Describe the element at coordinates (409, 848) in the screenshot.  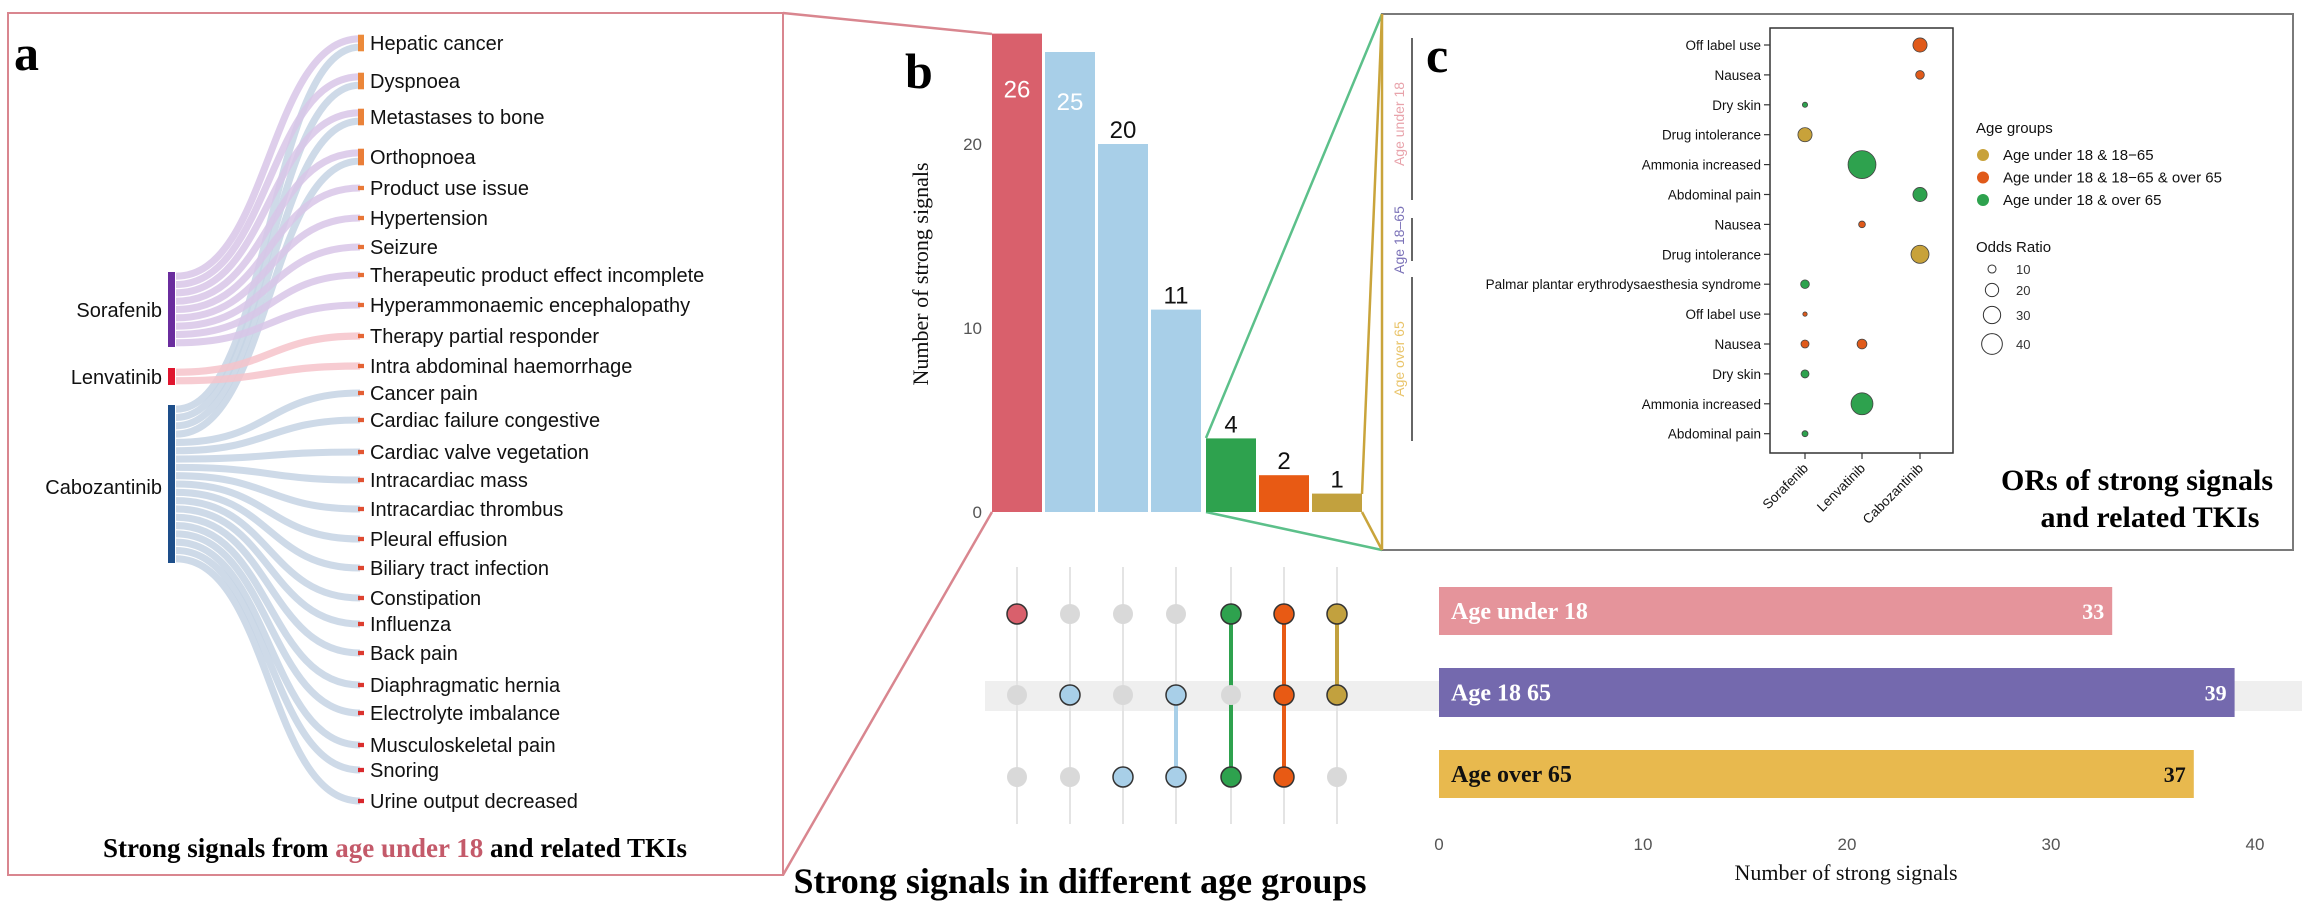
I see `caption-highlight: age under 18` at that location.